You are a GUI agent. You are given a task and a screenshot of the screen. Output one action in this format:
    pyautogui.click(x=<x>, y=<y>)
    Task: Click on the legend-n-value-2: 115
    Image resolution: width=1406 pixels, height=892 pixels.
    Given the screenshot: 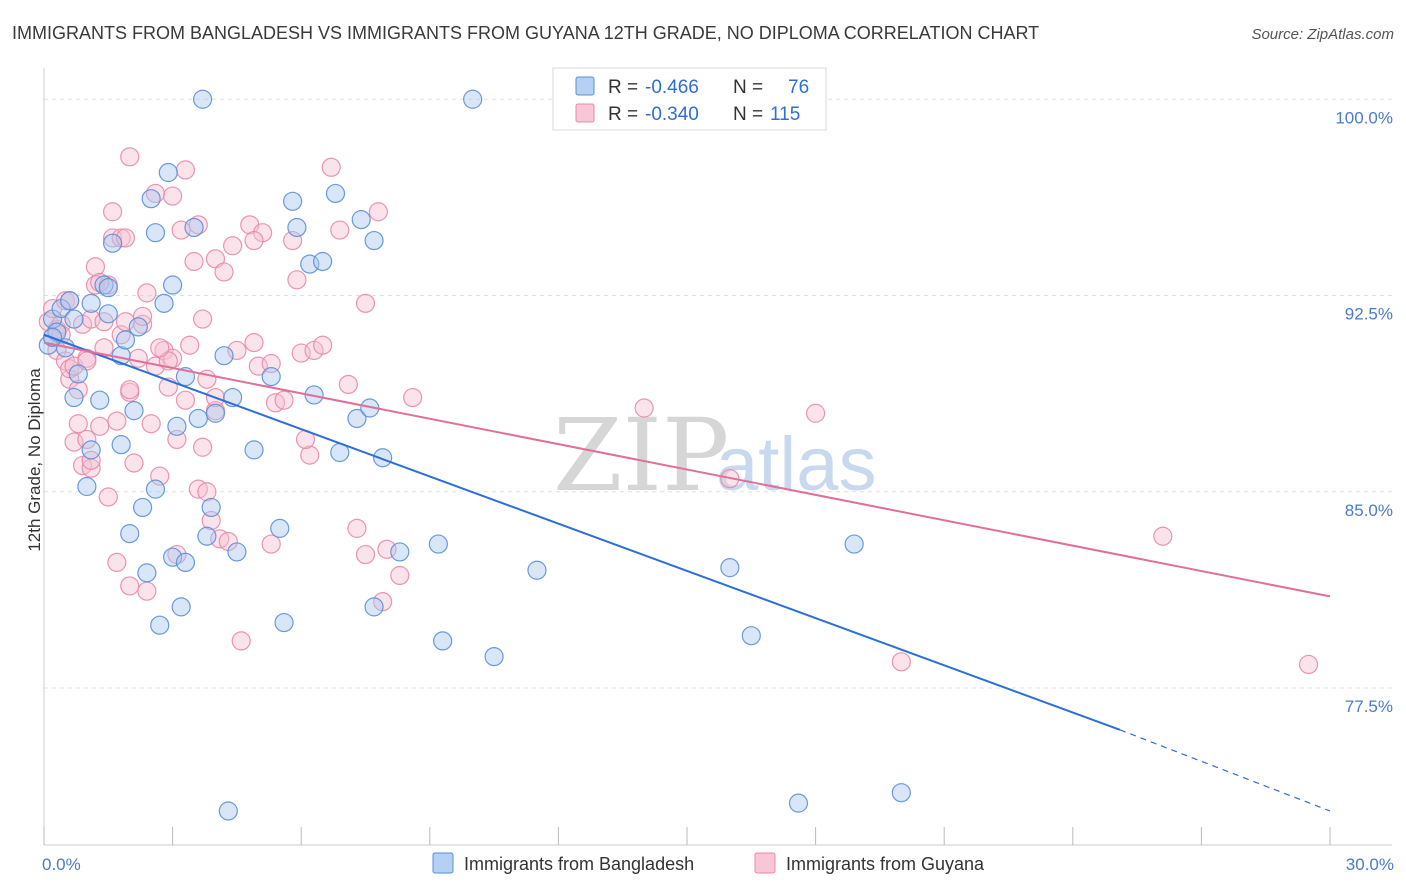 What is the action you would take?
    pyautogui.click(x=785, y=114)
    